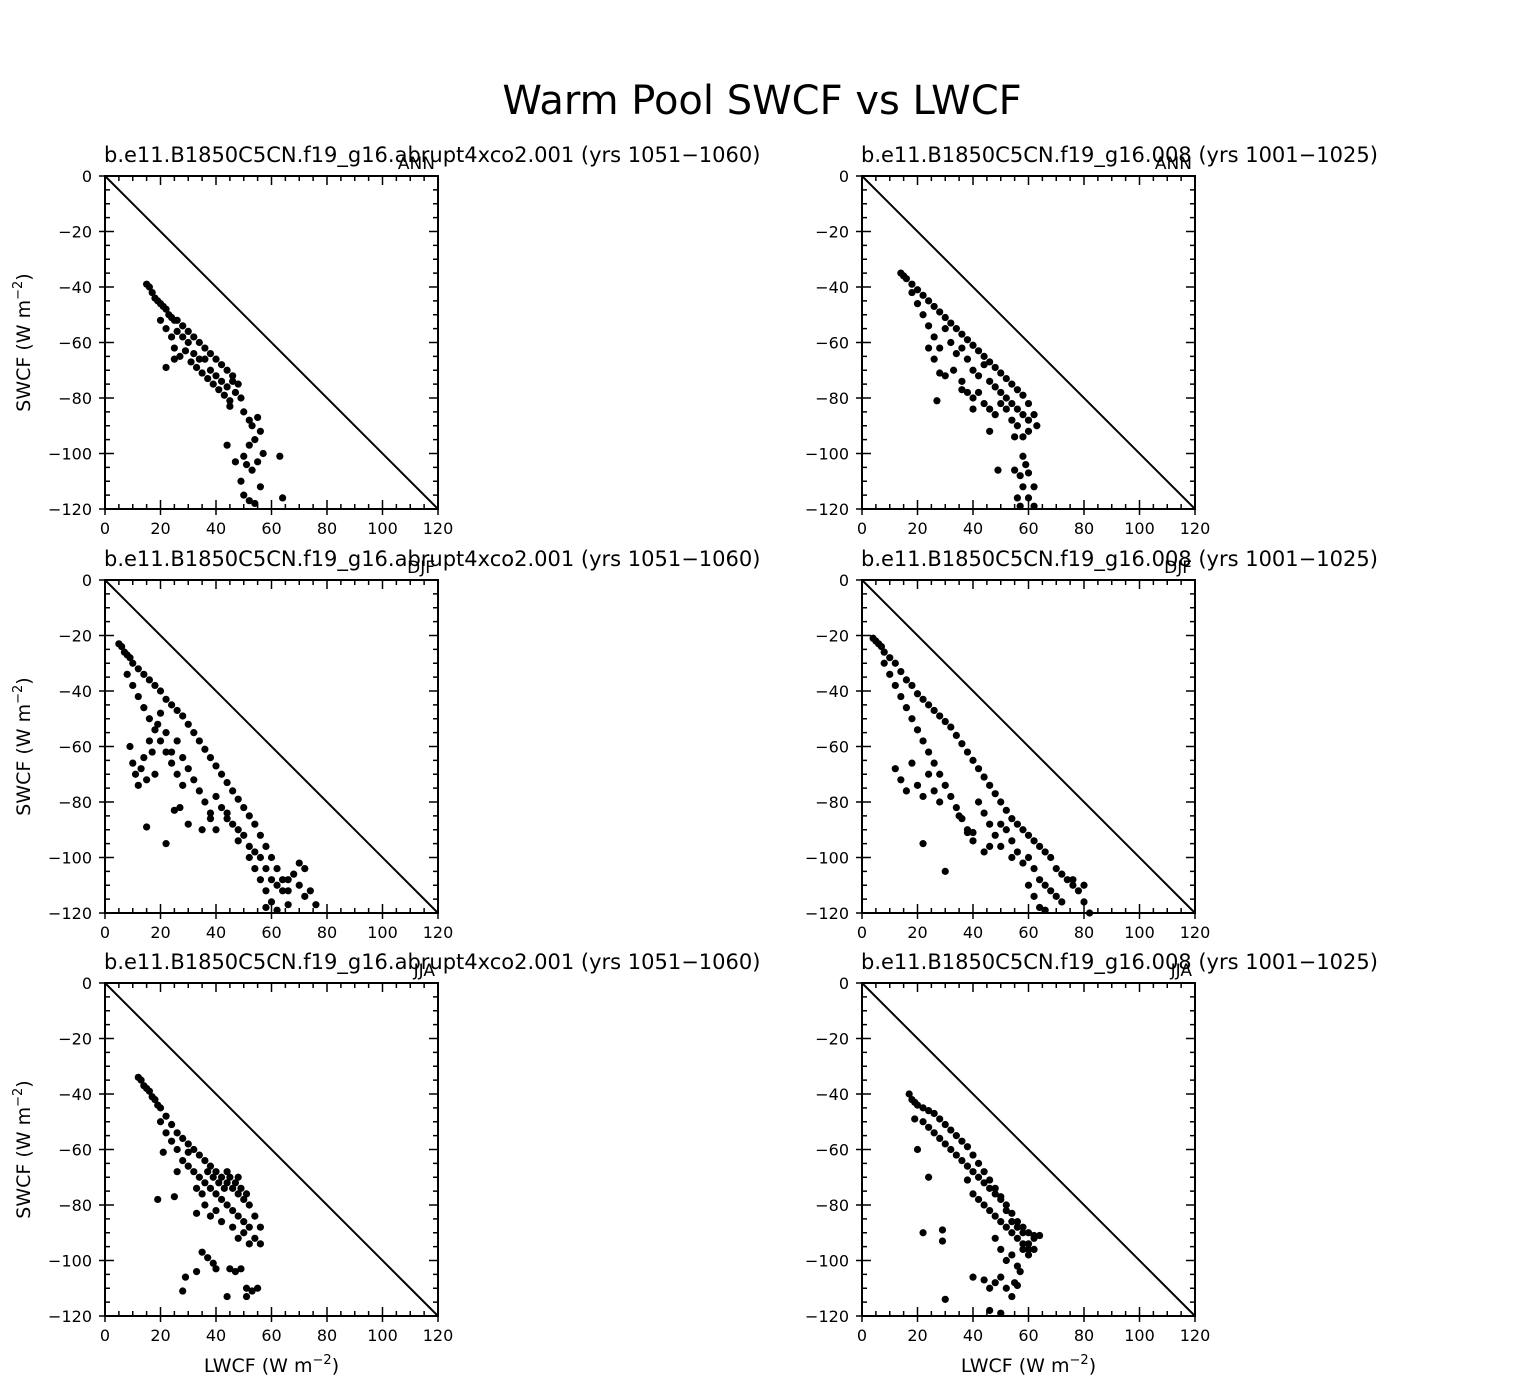 This screenshot has height=1385, width=1524. Describe the element at coordinates (271, 1149) in the screenshot. I see `reference-line` at that location.